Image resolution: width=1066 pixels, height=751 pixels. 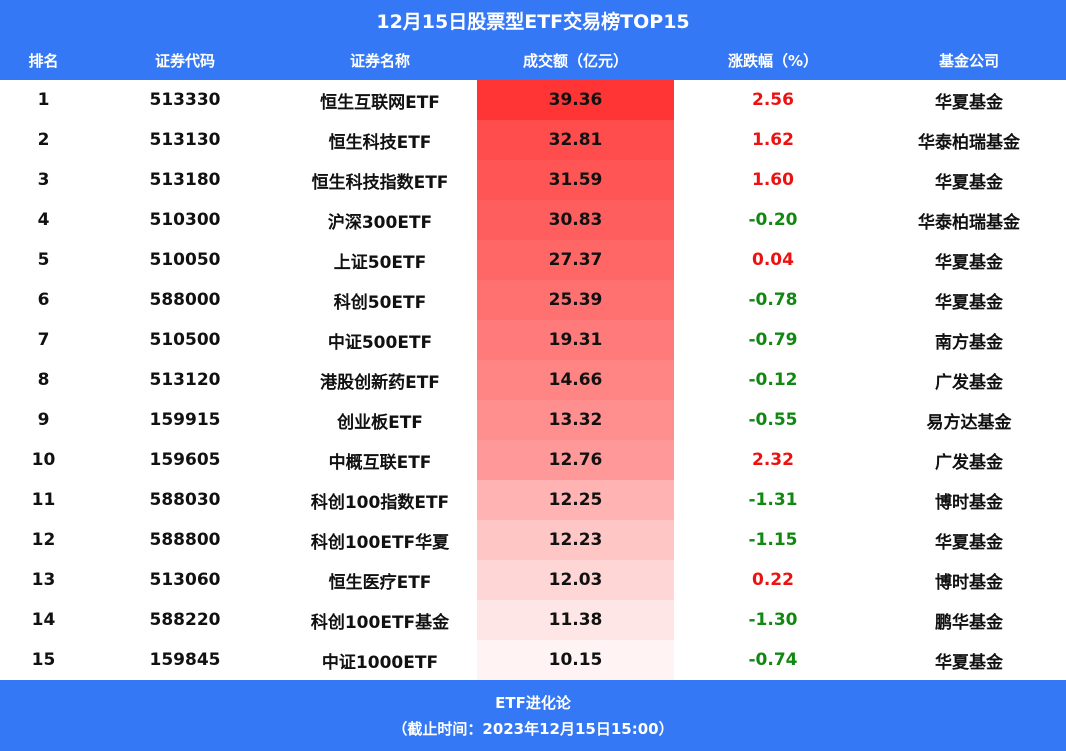 I want to click on change-cell: -1.15, so click(x=773, y=540).